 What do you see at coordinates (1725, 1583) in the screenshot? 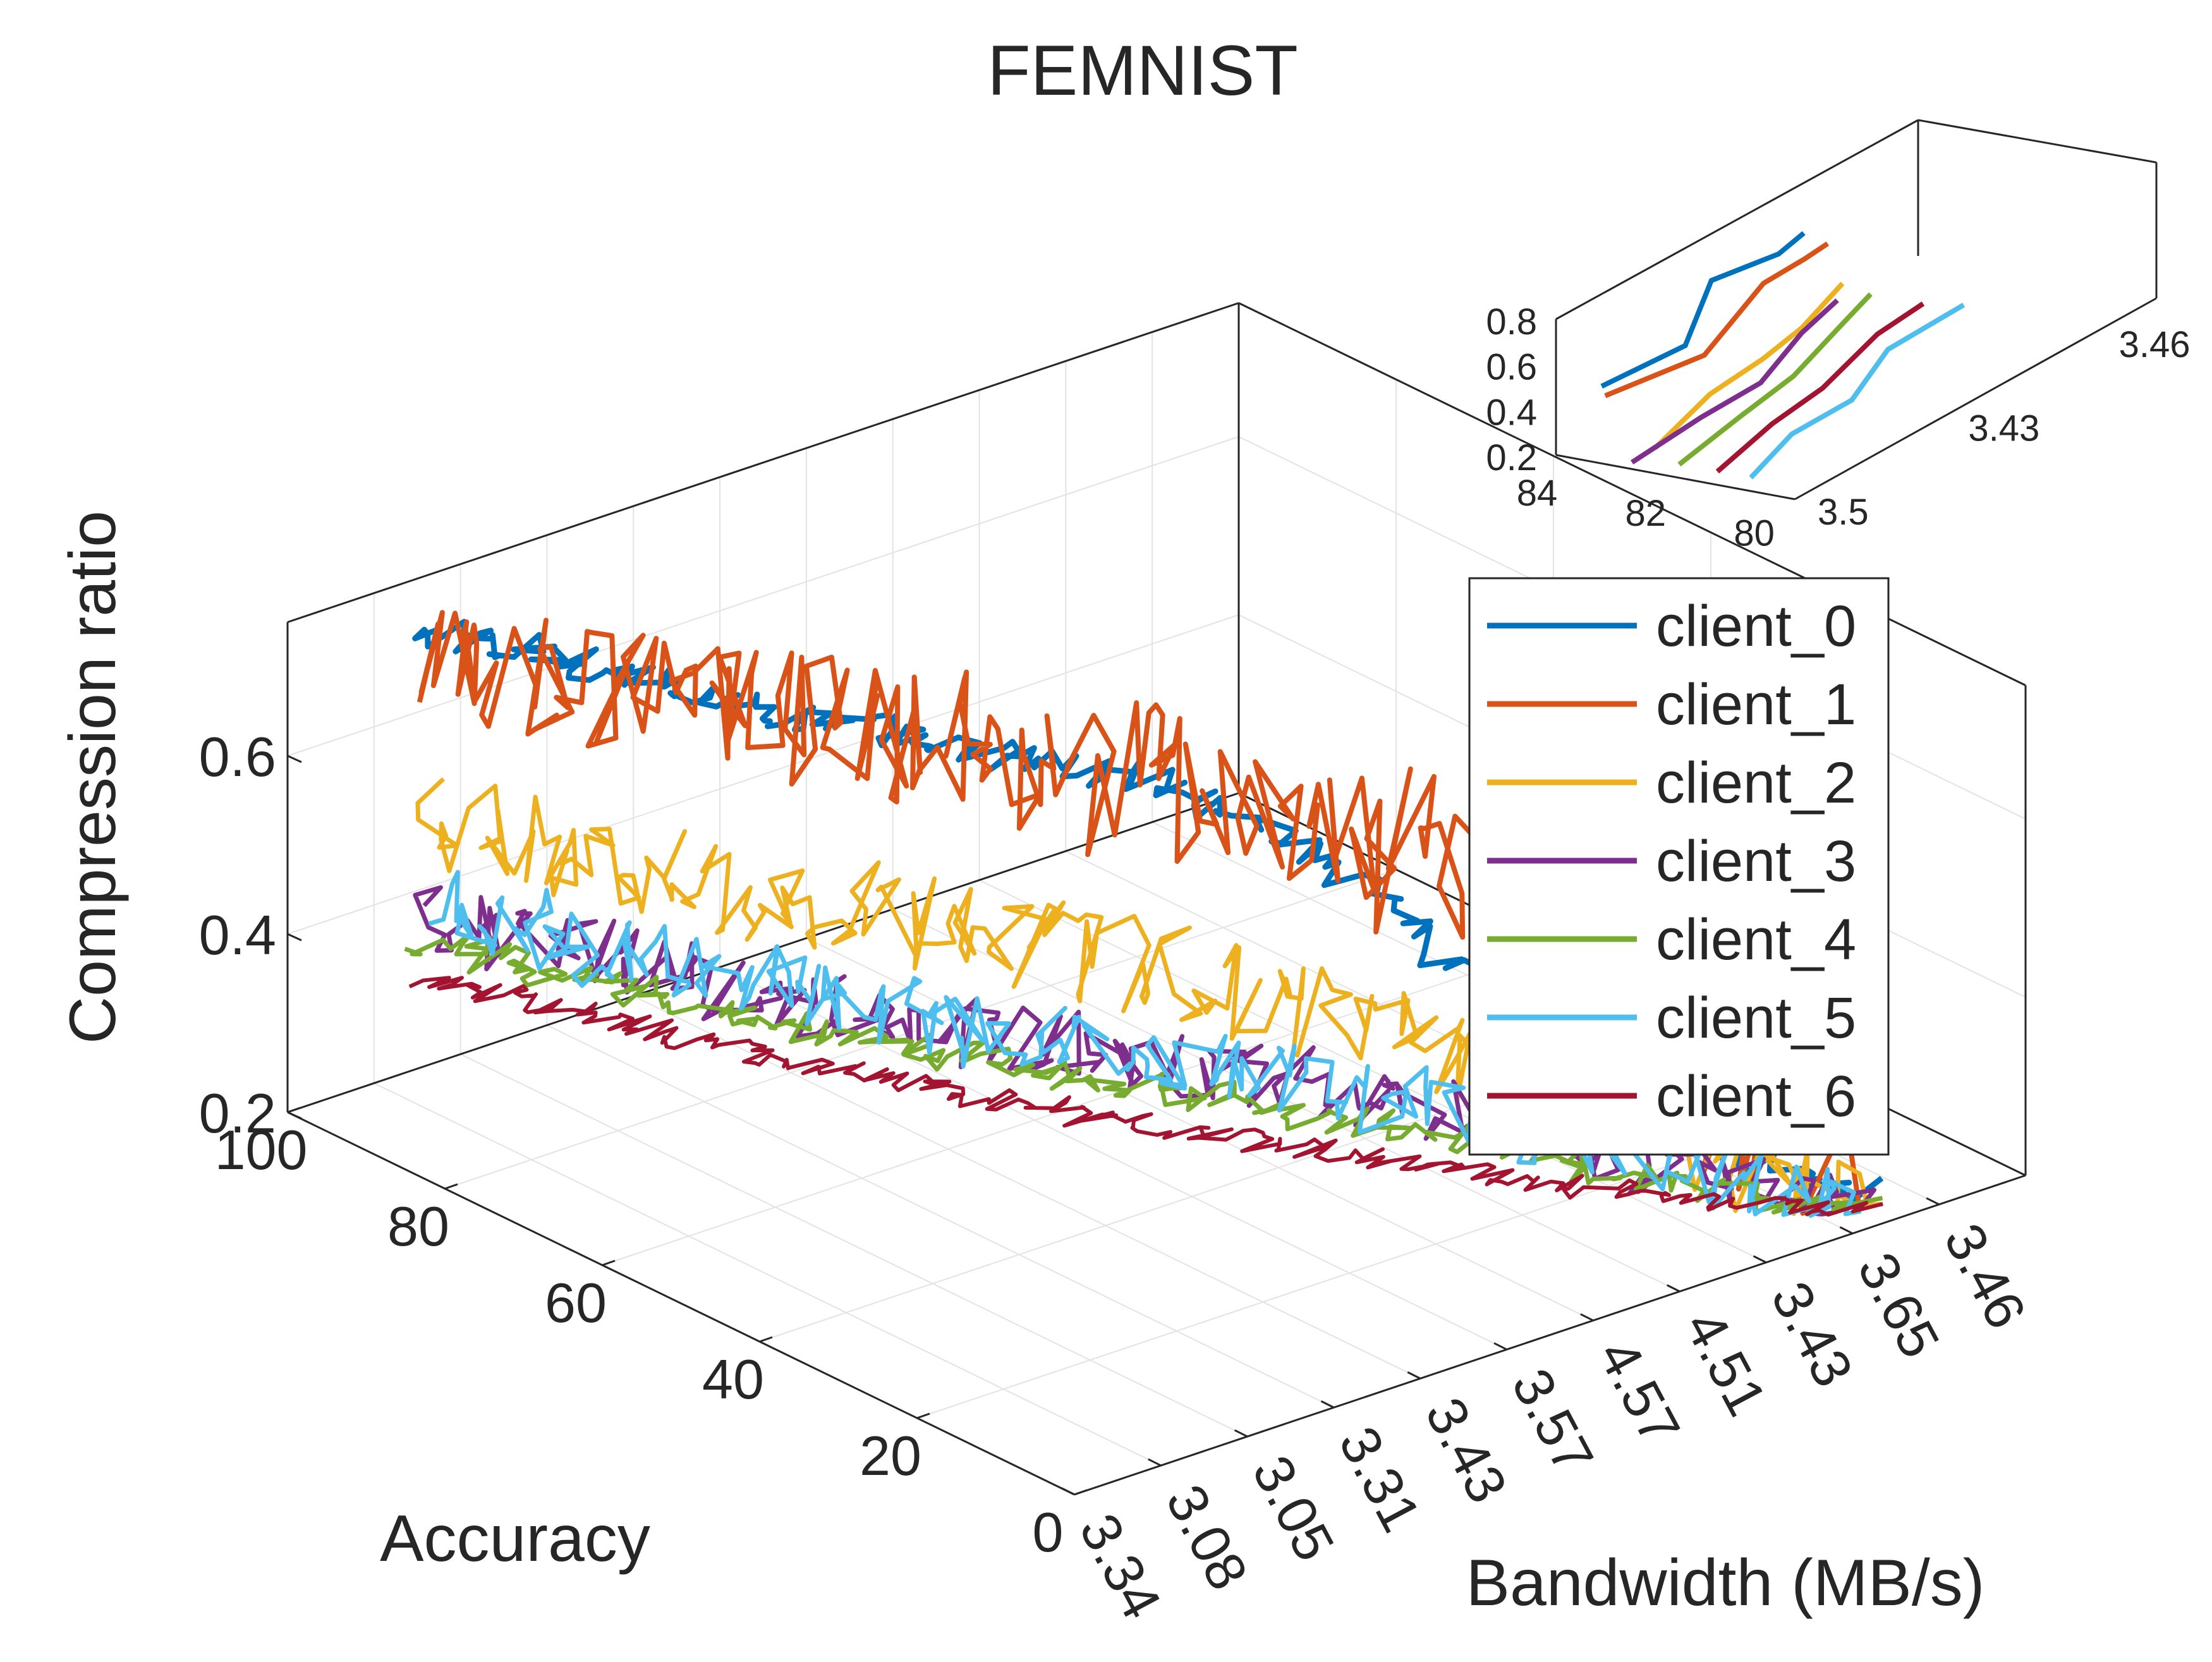
I see `y-axis-label: Bandwidth (MB/s)` at bounding box center [1725, 1583].